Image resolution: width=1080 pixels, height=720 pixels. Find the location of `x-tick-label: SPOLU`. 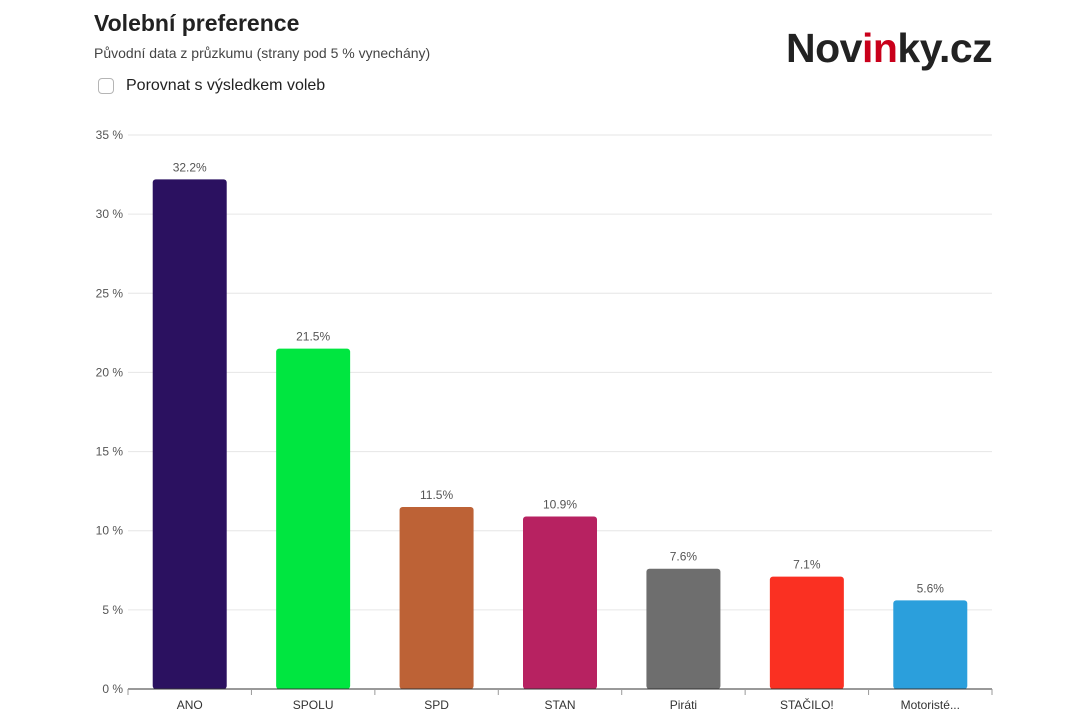

x-tick-label: SPOLU is located at coordinates (313, 705).